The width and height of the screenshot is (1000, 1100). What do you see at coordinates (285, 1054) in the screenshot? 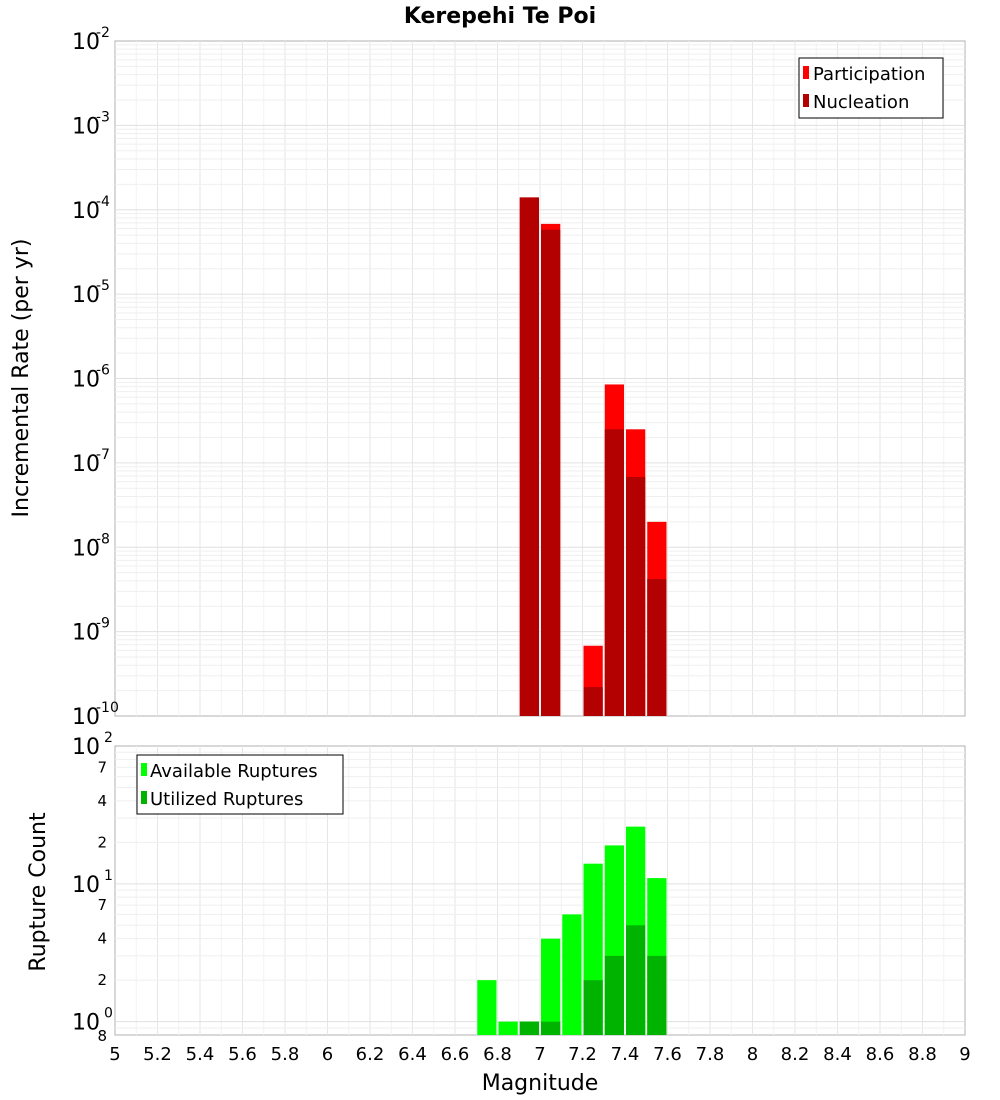
I see `x-tick-label: 5.8` at bounding box center [285, 1054].